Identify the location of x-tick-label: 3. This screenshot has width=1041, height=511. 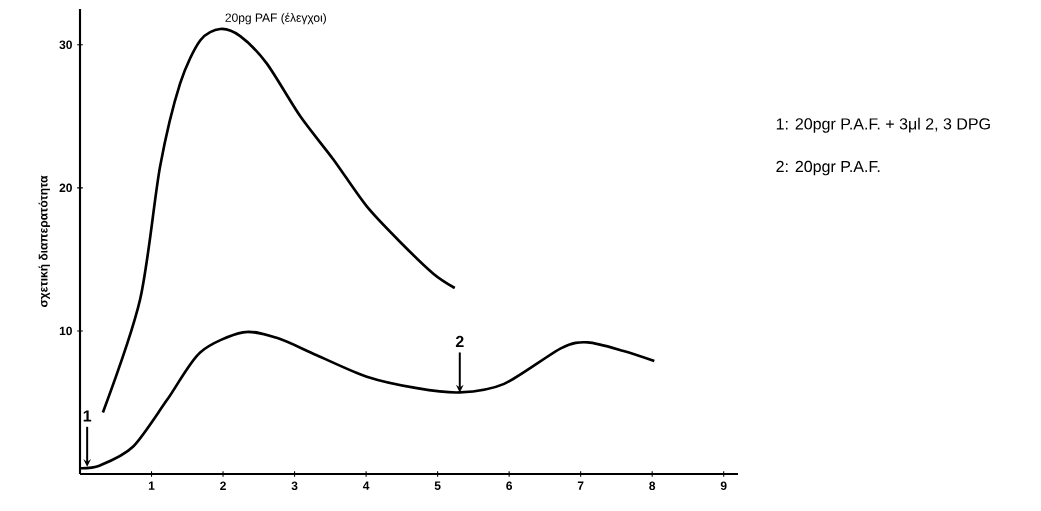
(294, 486).